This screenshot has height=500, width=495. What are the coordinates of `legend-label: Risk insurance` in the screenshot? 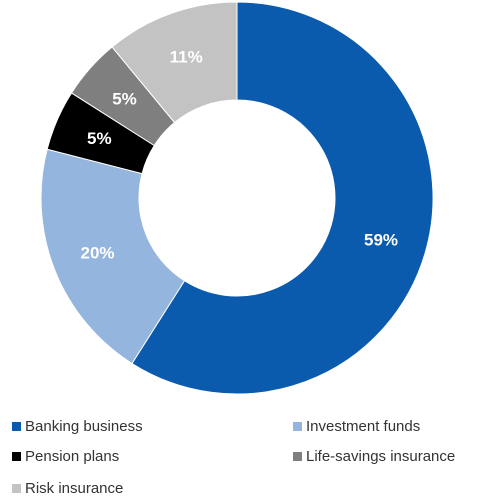 It's located at (74, 488).